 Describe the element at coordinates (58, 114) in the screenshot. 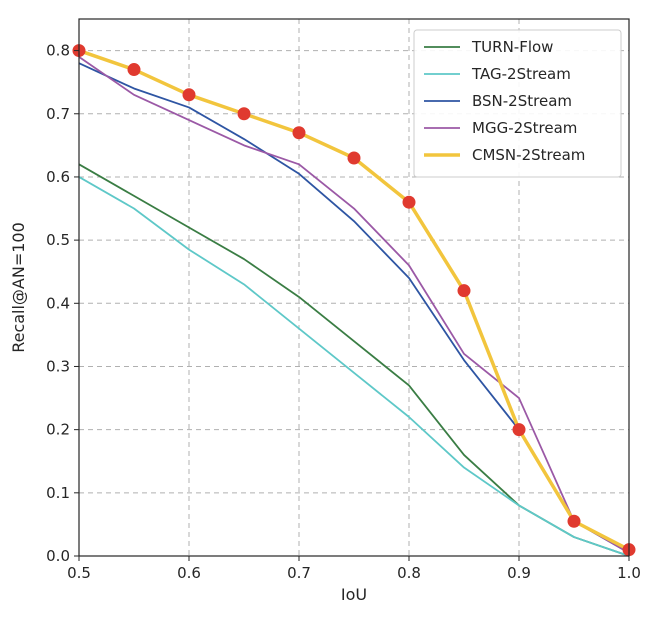

I see `y-tick-label: 0.7` at that location.